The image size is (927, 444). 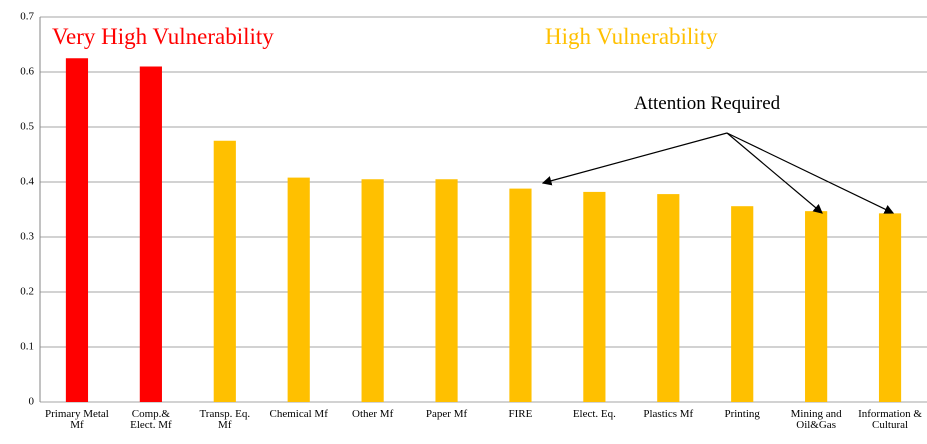 What do you see at coordinates (890, 419) in the screenshot?
I see `x-tick-label: Information & Cultural` at bounding box center [890, 419].